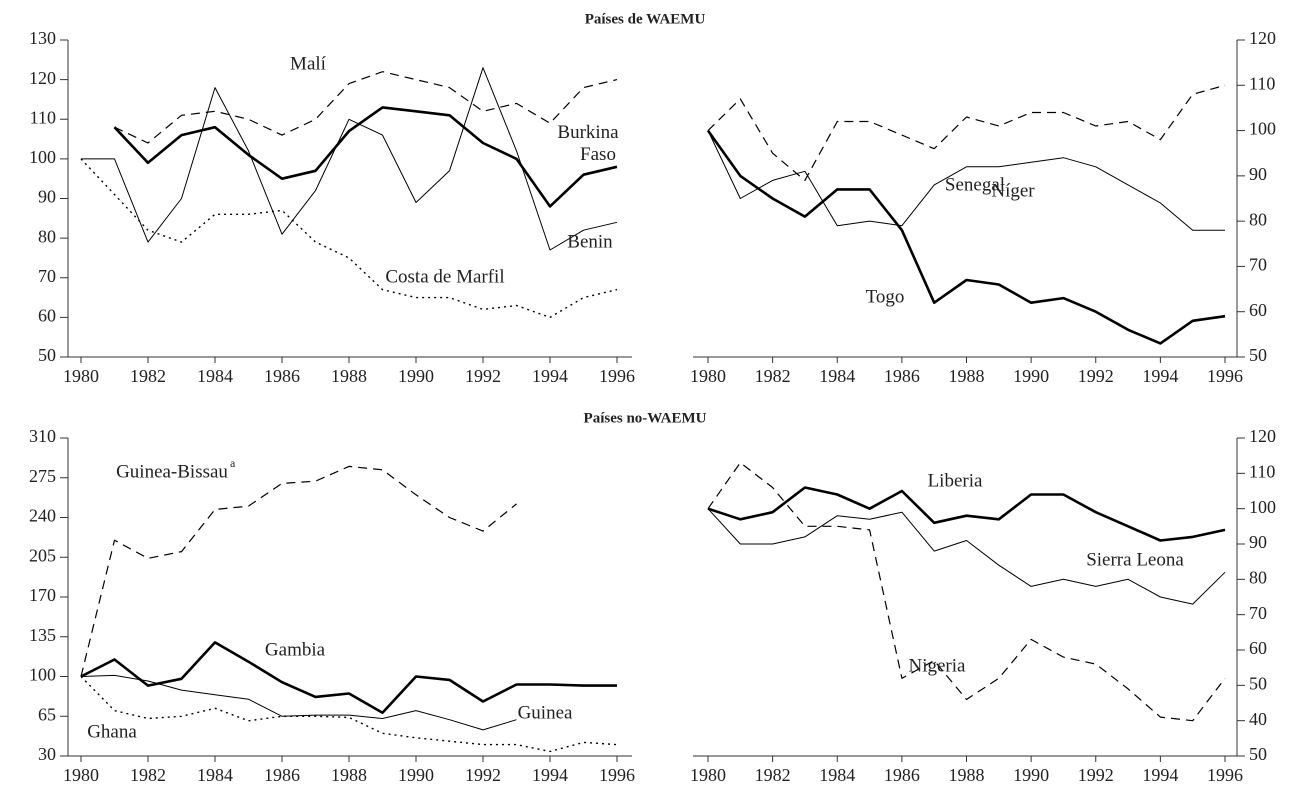  I want to click on y-tick-label: 130, so click(42, 38).